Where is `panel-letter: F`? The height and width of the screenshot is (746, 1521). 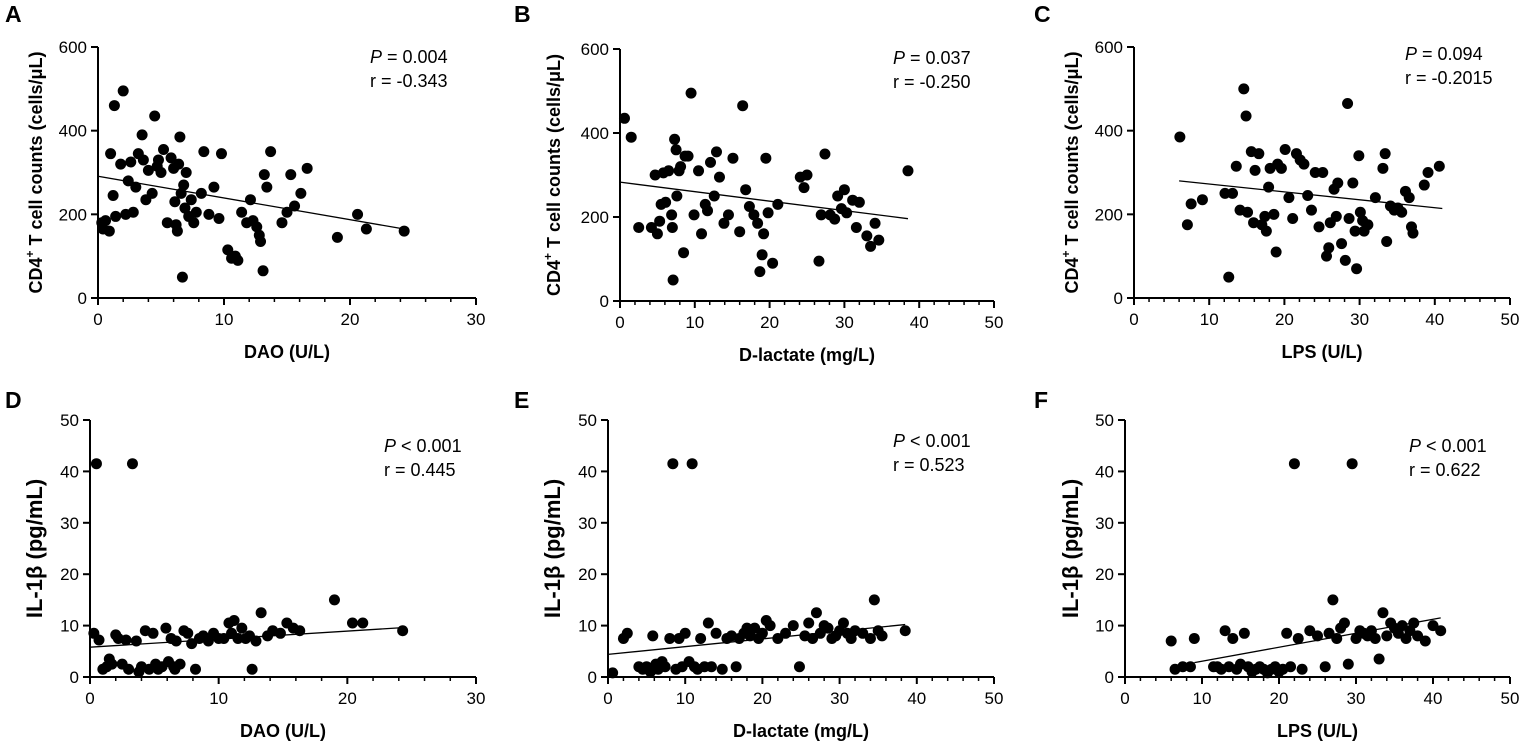 panel-letter: F is located at coordinates (1041, 400).